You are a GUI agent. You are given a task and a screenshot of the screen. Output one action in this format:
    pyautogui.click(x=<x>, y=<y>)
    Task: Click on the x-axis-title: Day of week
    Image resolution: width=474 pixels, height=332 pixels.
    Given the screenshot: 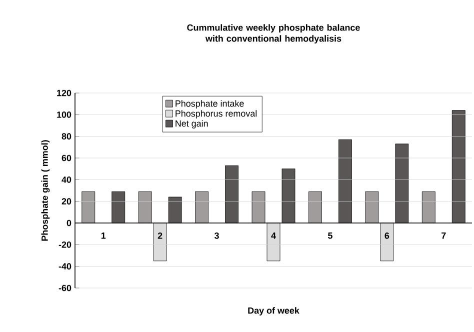 What is the action you would take?
    pyautogui.click(x=274, y=311)
    